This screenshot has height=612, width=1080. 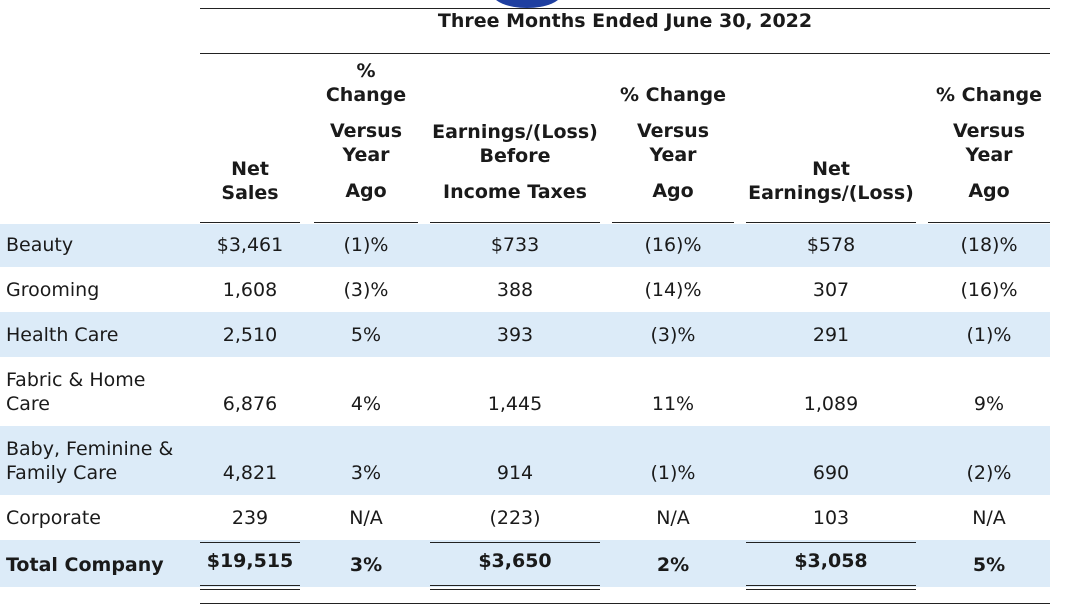 I want to click on segment-label: Baby, Feminine & Family Care, so click(x=90, y=461).